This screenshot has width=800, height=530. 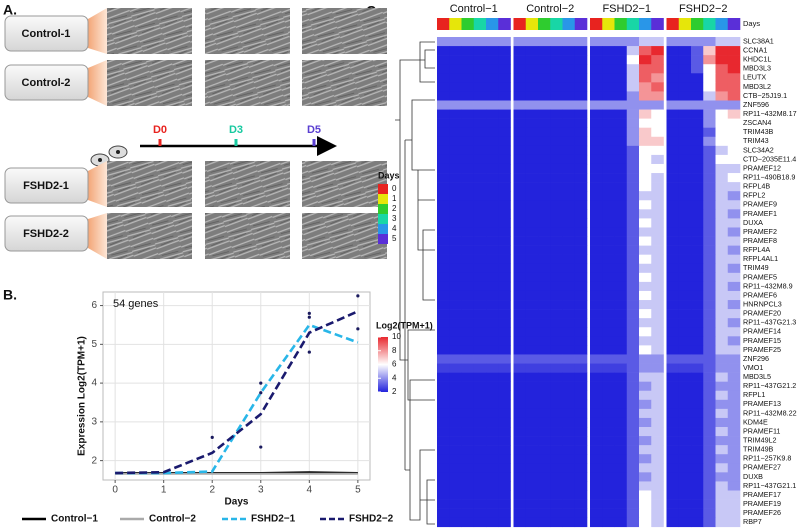 What do you see at coordinates (769, 322) in the screenshot?
I see `row-label: RP11−437G21.3` at bounding box center [769, 322].